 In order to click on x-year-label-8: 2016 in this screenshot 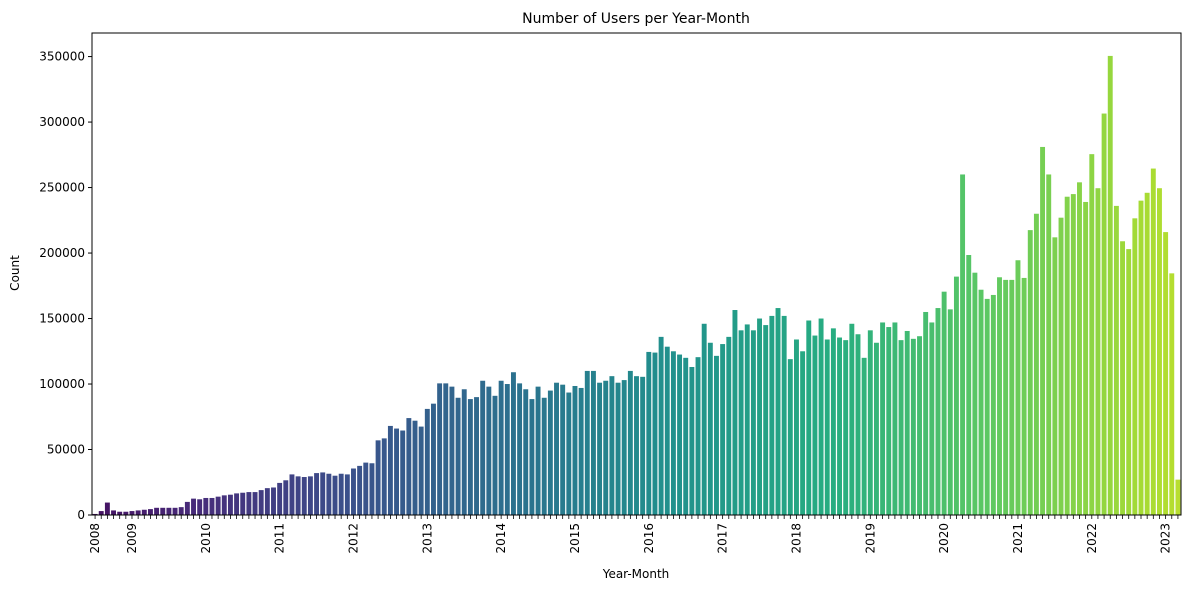, I will do `click(649, 538)`.